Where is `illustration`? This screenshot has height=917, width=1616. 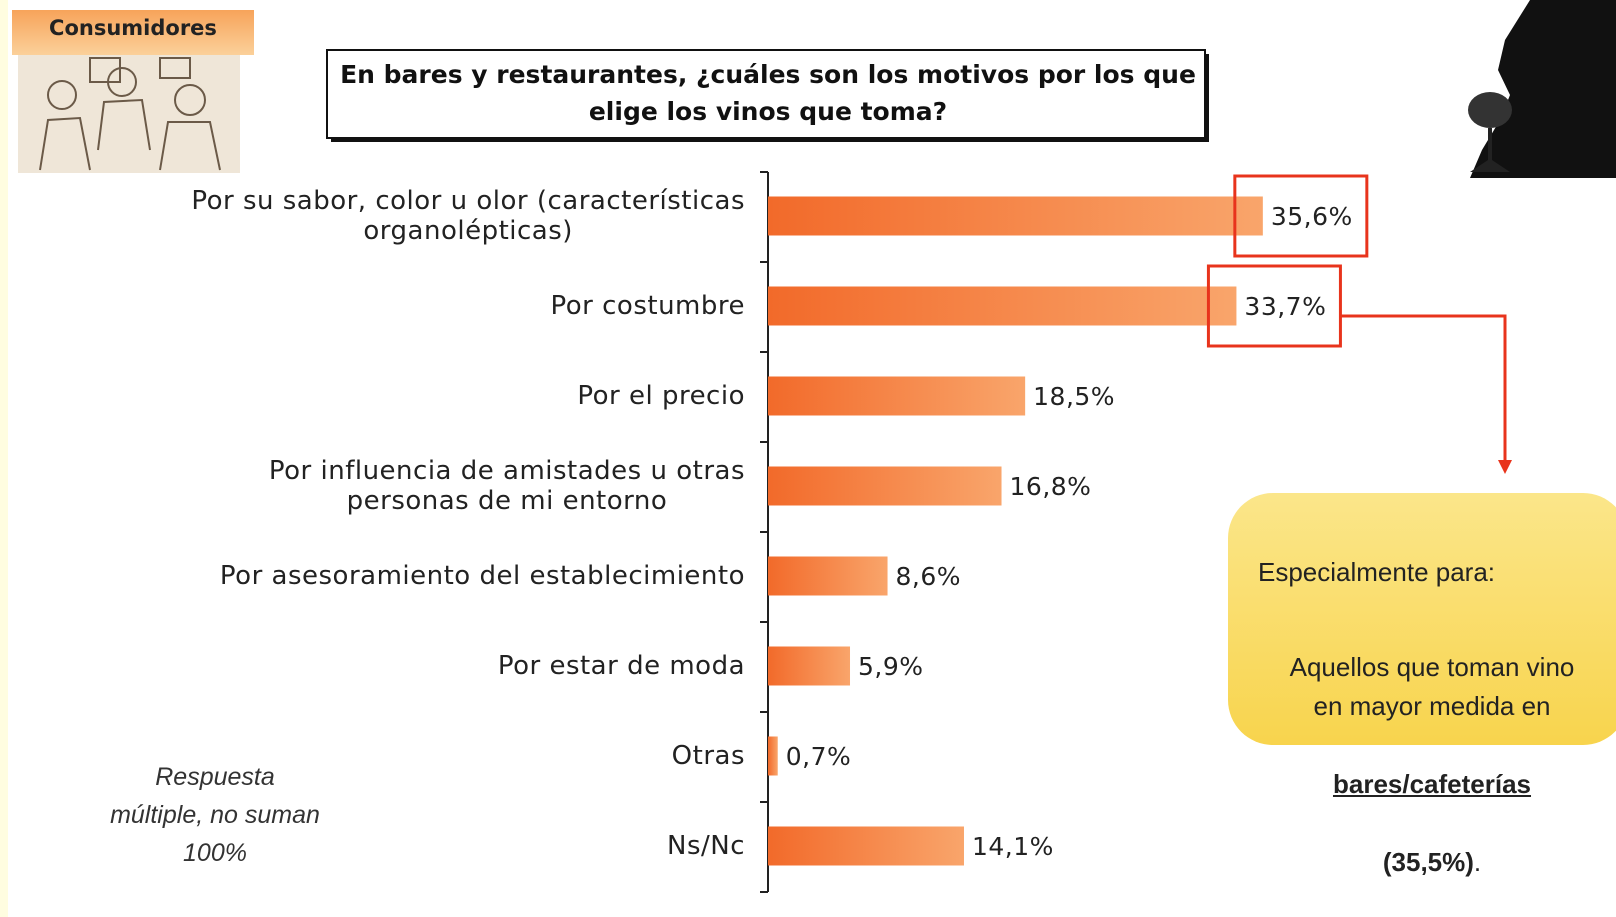 illustration is located at coordinates (129, 114).